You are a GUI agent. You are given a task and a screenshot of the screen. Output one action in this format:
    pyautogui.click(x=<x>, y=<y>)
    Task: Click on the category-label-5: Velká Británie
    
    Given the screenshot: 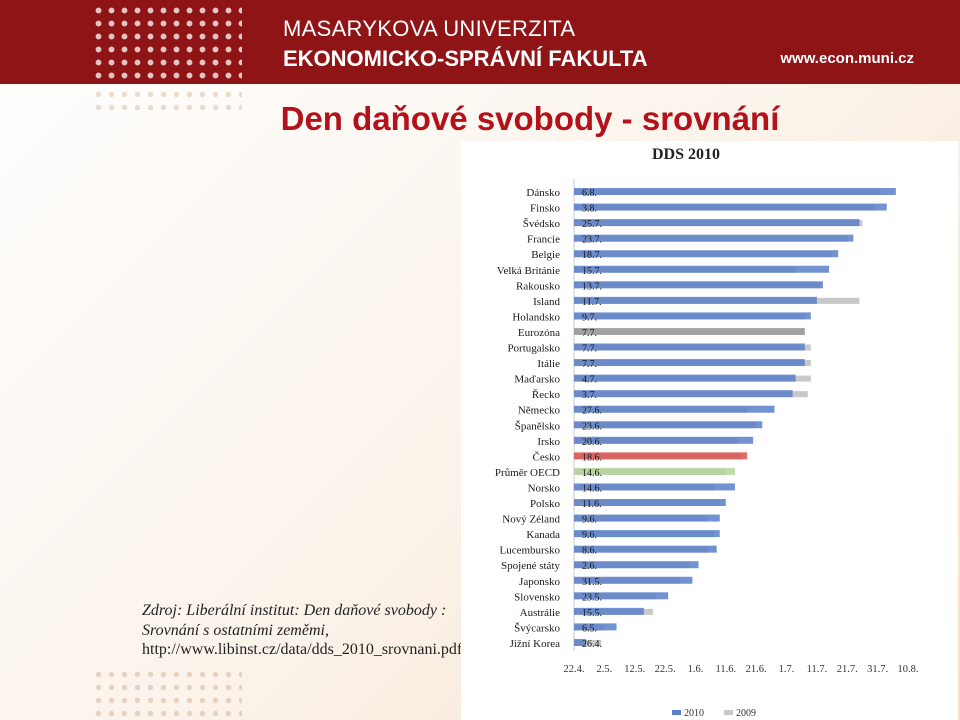 What is the action you would take?
    pyautogui.click(x=528, y=271)
    